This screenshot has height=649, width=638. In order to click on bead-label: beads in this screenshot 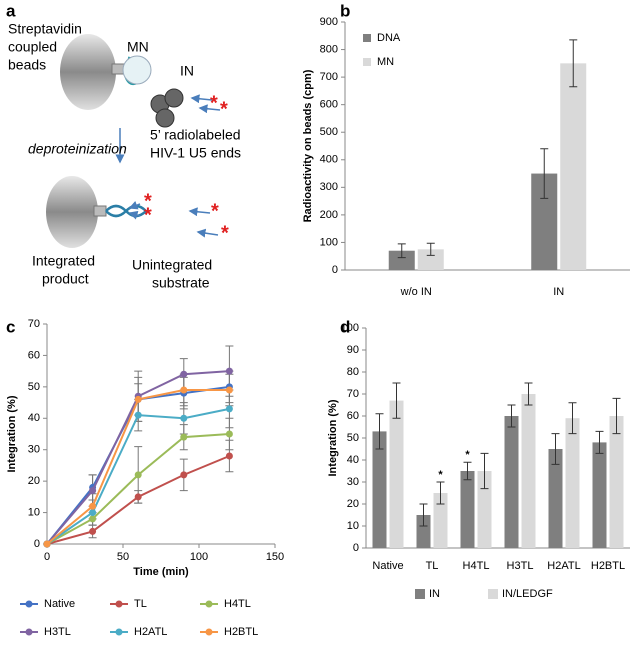, I will do `click(27, 65)`.